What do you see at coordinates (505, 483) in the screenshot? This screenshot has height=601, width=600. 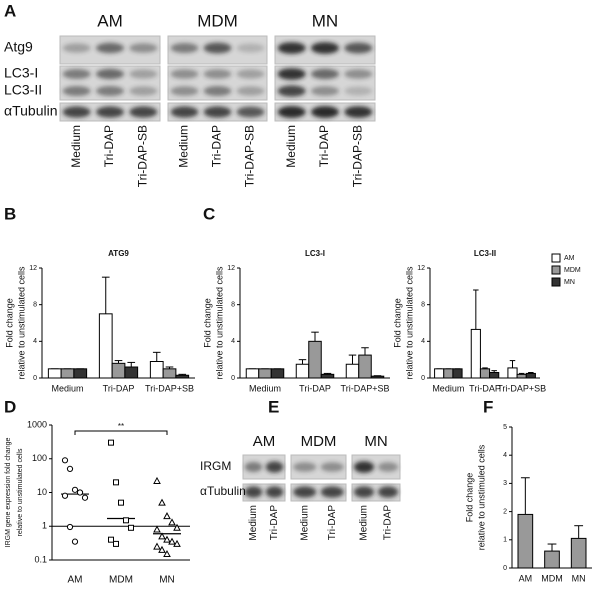 I see `y-tick-label: 3` at bounding box center [505, 483].